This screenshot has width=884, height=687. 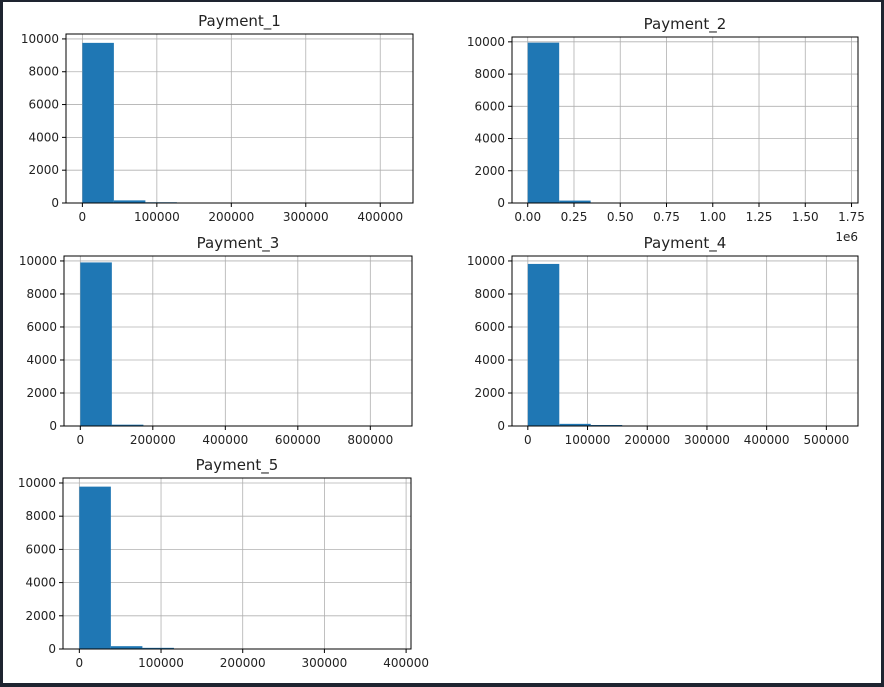 What do you see at coordinates (574, 217) in the screenshot?
I see `x-tick-label: 0.25` at bounding box center [574, 217].